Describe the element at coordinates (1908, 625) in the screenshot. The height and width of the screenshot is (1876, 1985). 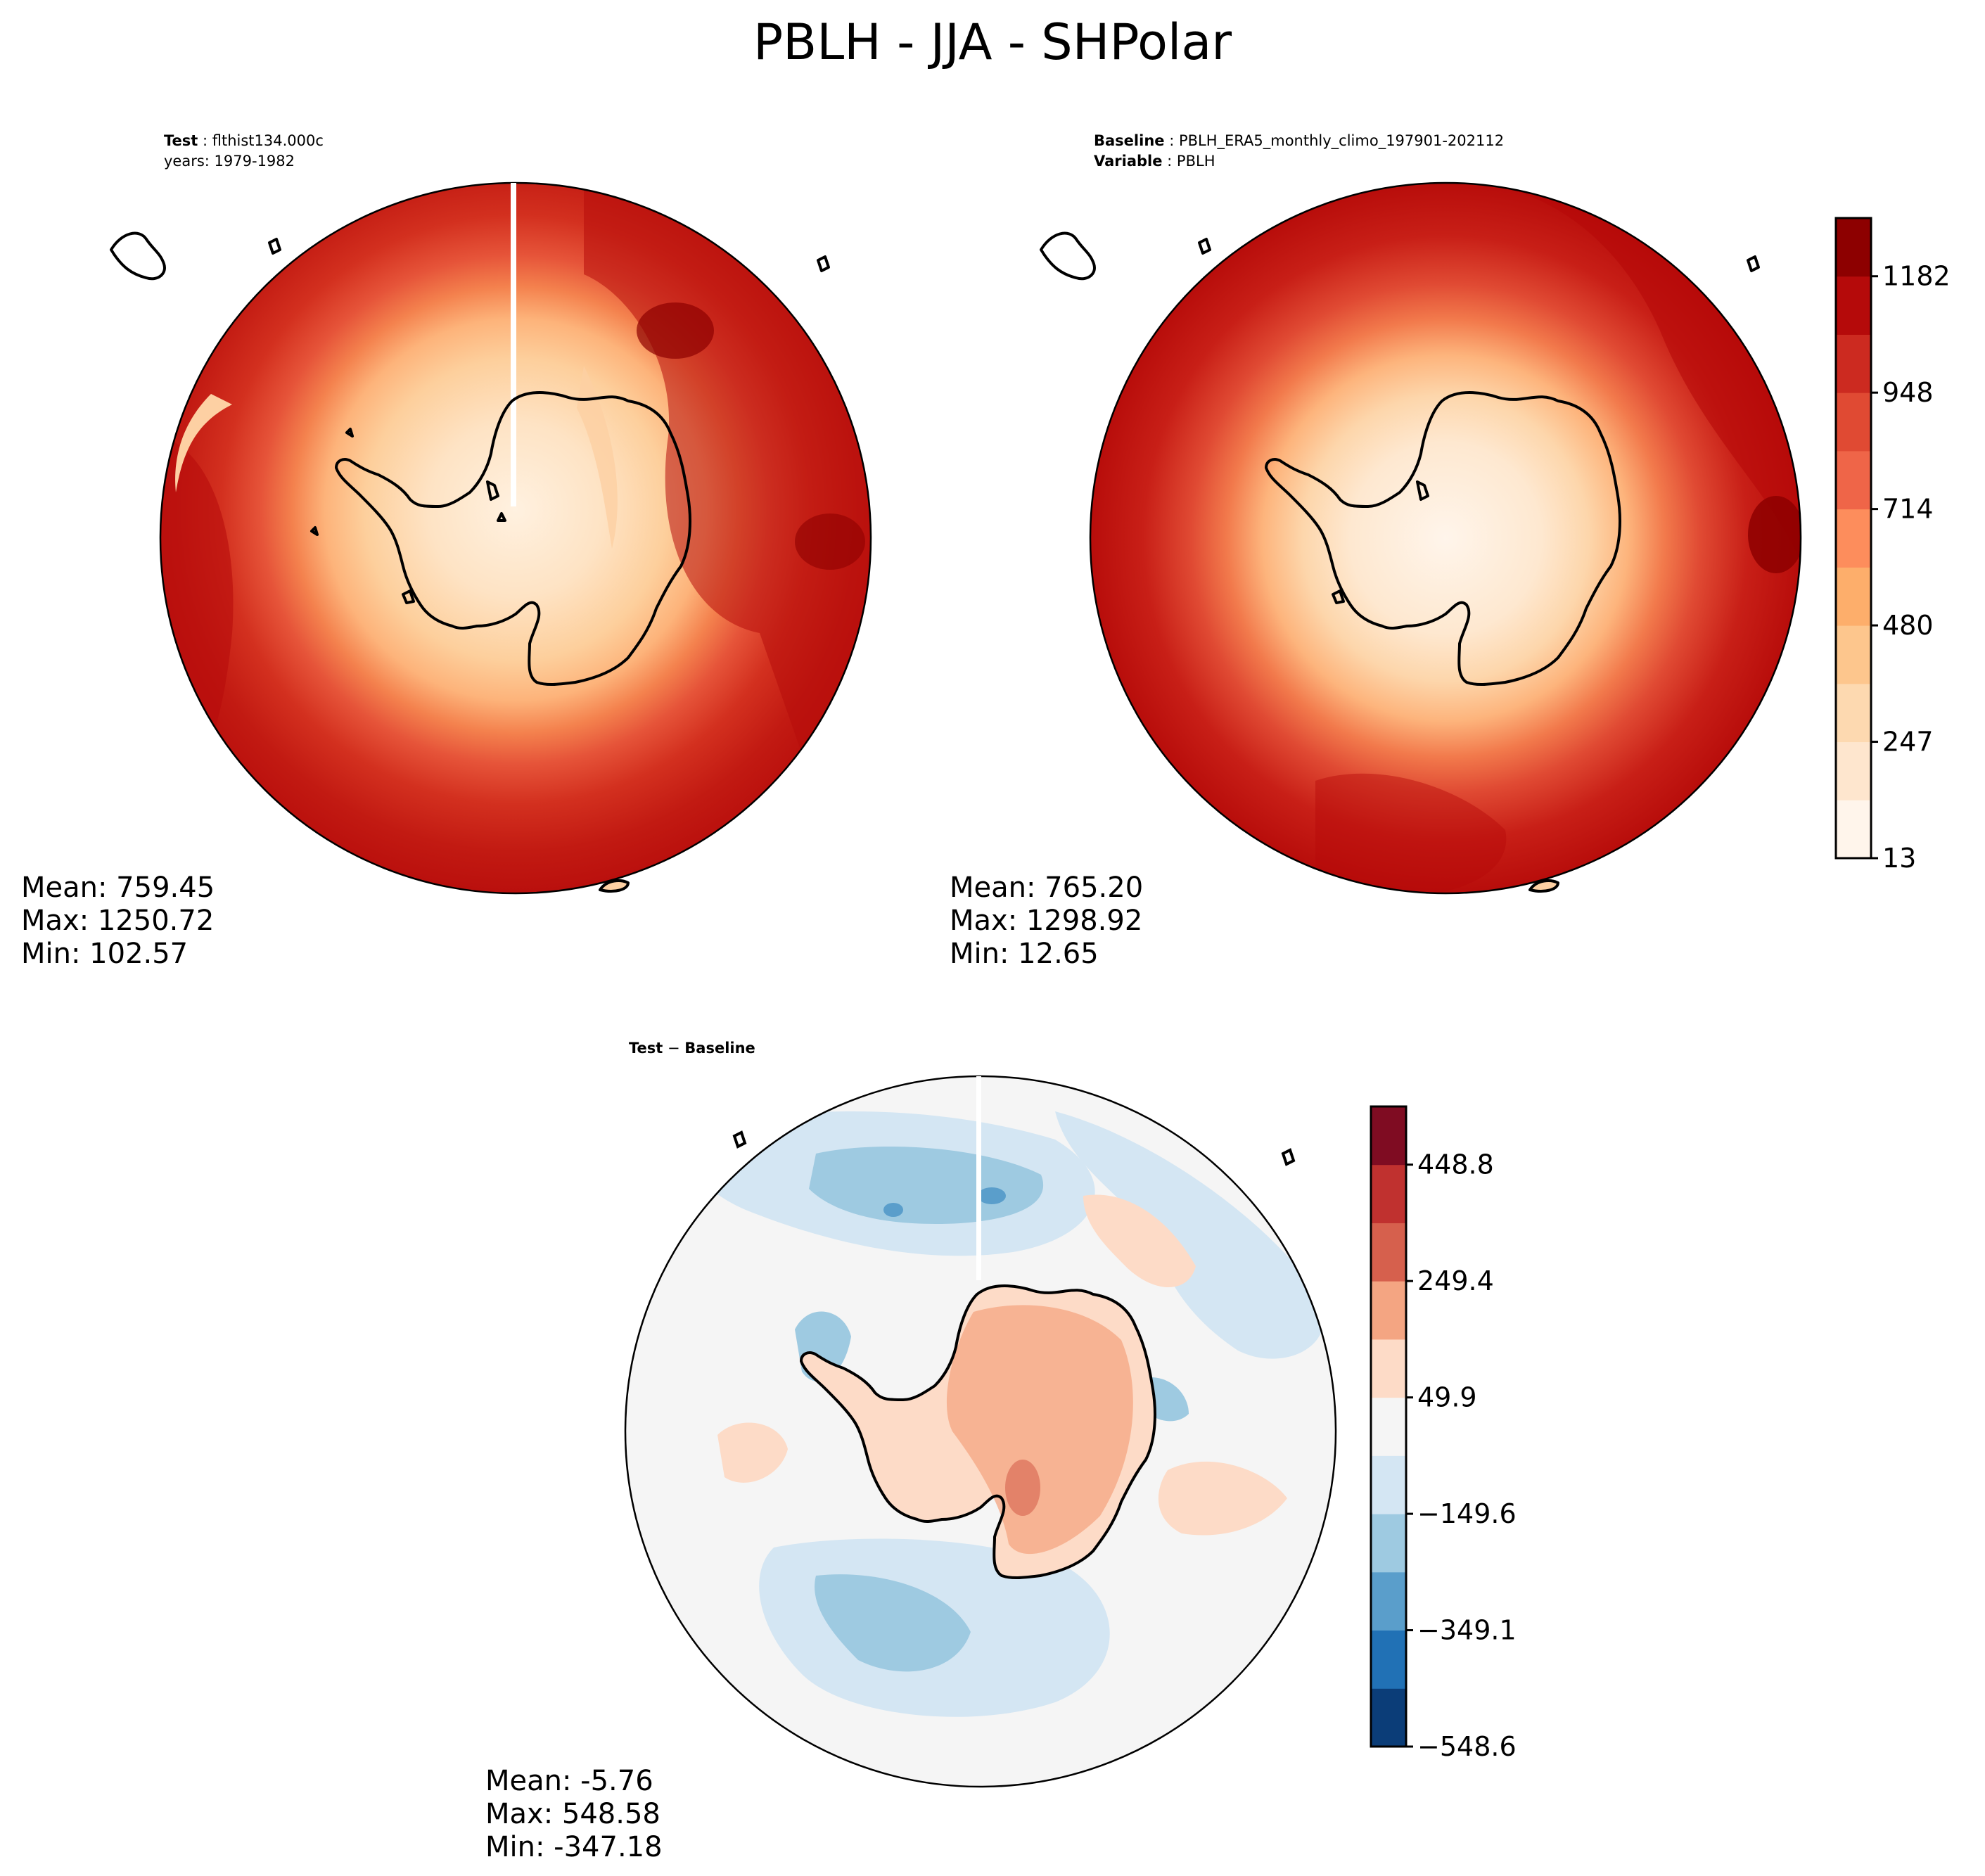
I see `colorbar-main-tick-label: 480` at that location.